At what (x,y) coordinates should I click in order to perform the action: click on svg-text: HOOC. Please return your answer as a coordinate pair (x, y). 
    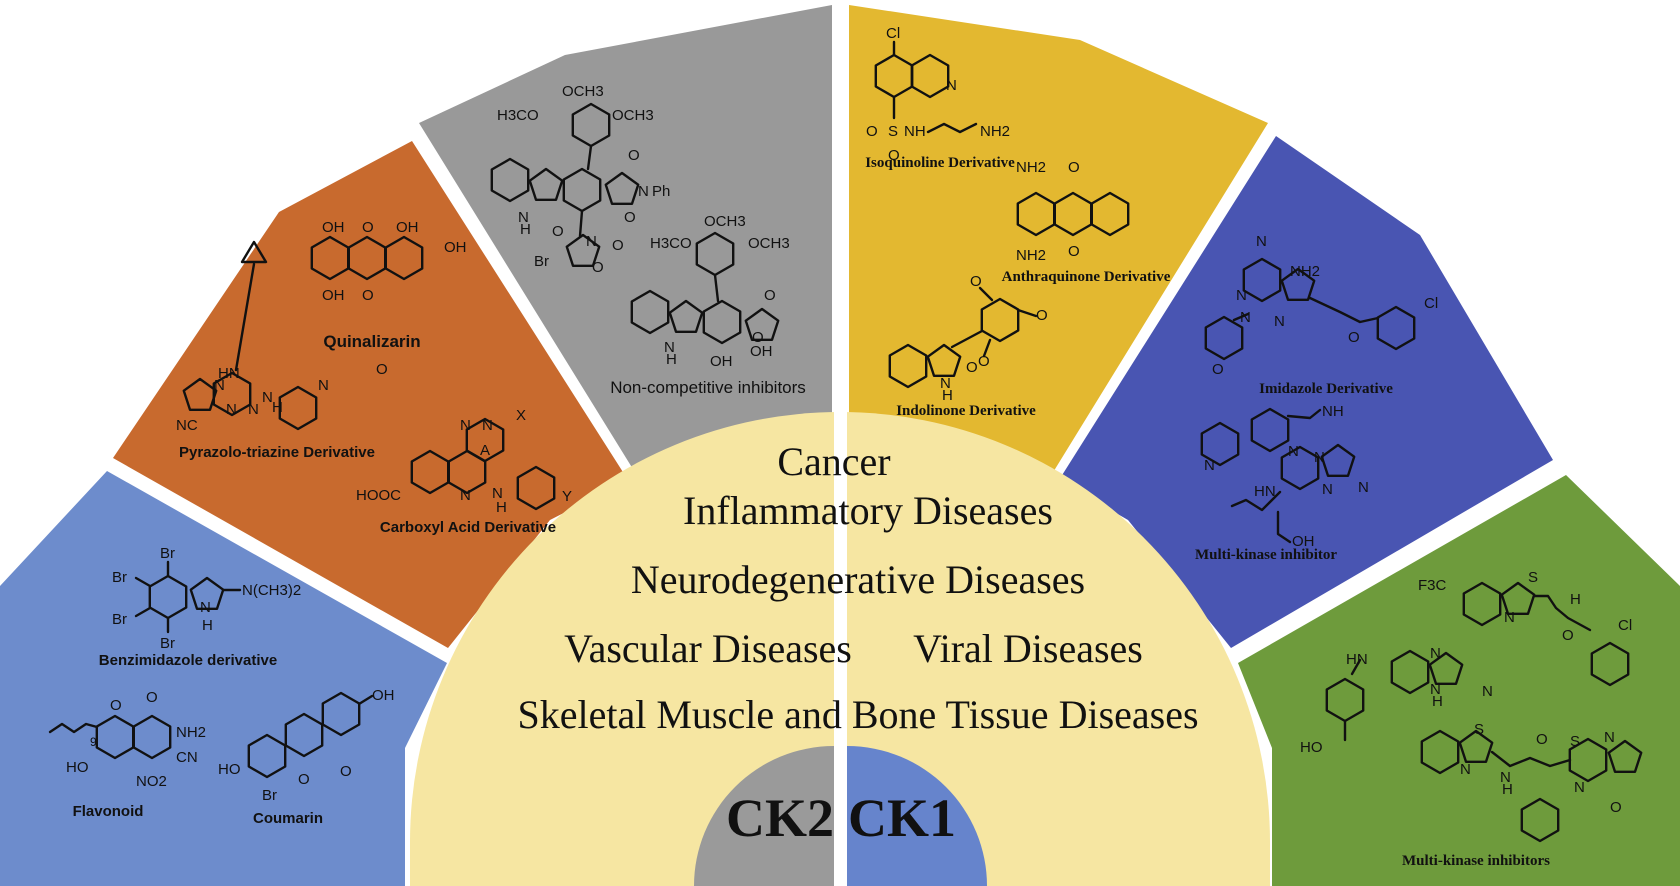
    Looking at the image, I should click on (378, 495).